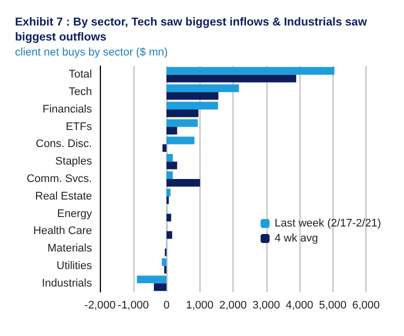 The height and width of the screenshot is (336, 404). I want to click on chart-subtitle: client net buys by sector ($ mn), so click(91, 52).